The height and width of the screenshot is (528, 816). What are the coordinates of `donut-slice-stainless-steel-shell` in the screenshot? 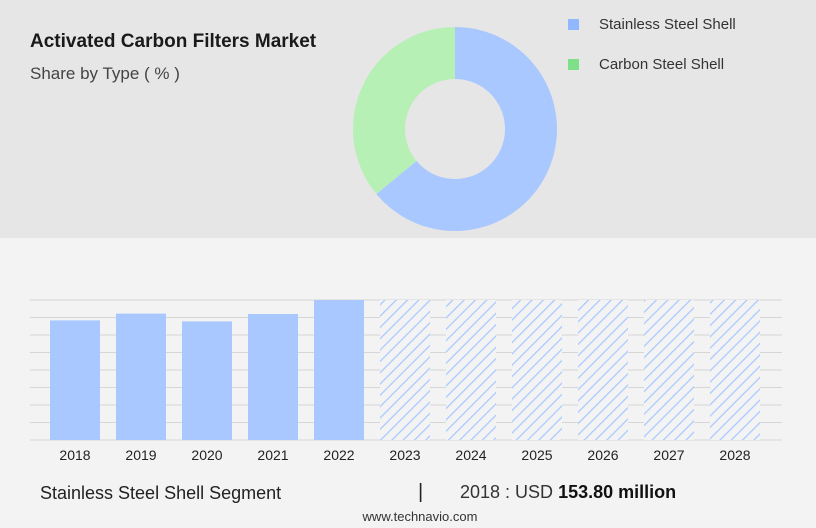 It's located at (466, 129).